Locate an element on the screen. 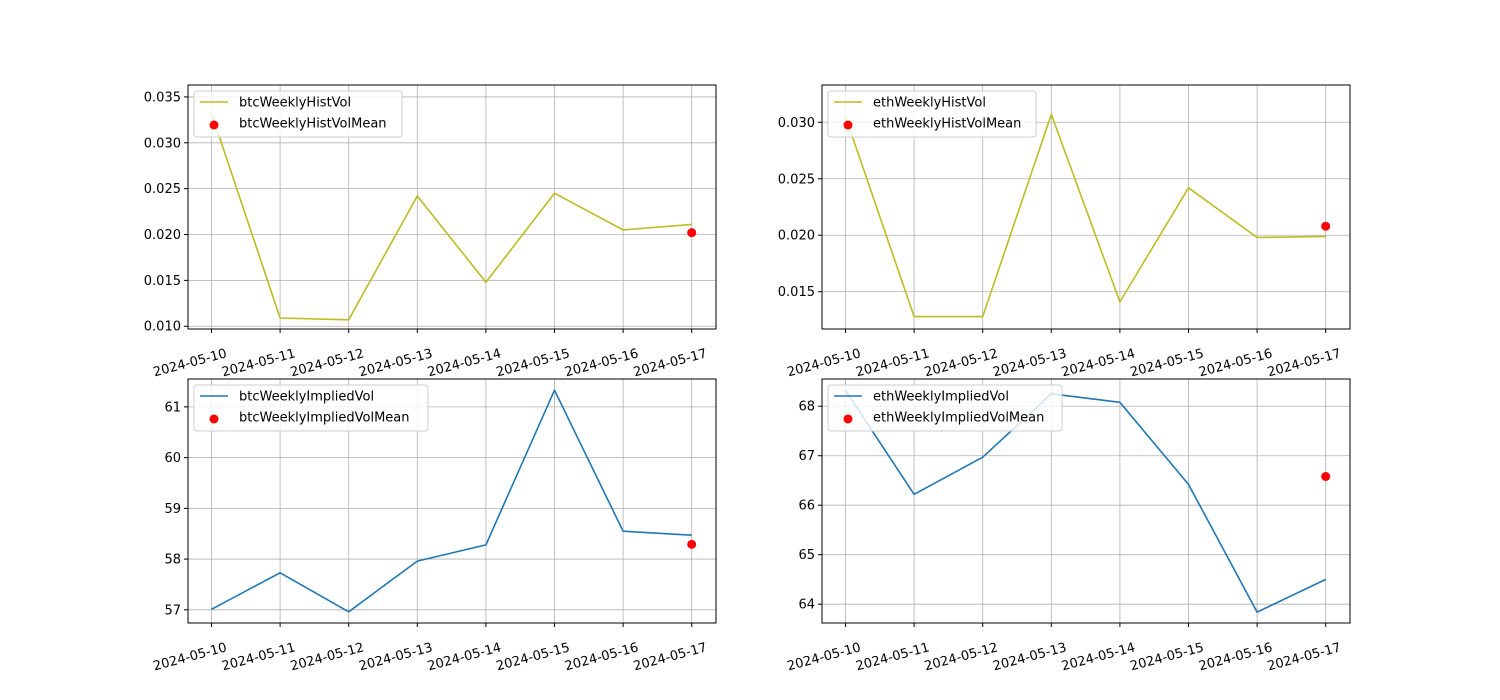 The height and width of the screenshot is (700, 1500). legend-label: btcWeeklyImpliedVolMean is located at coordinates (324, 418).